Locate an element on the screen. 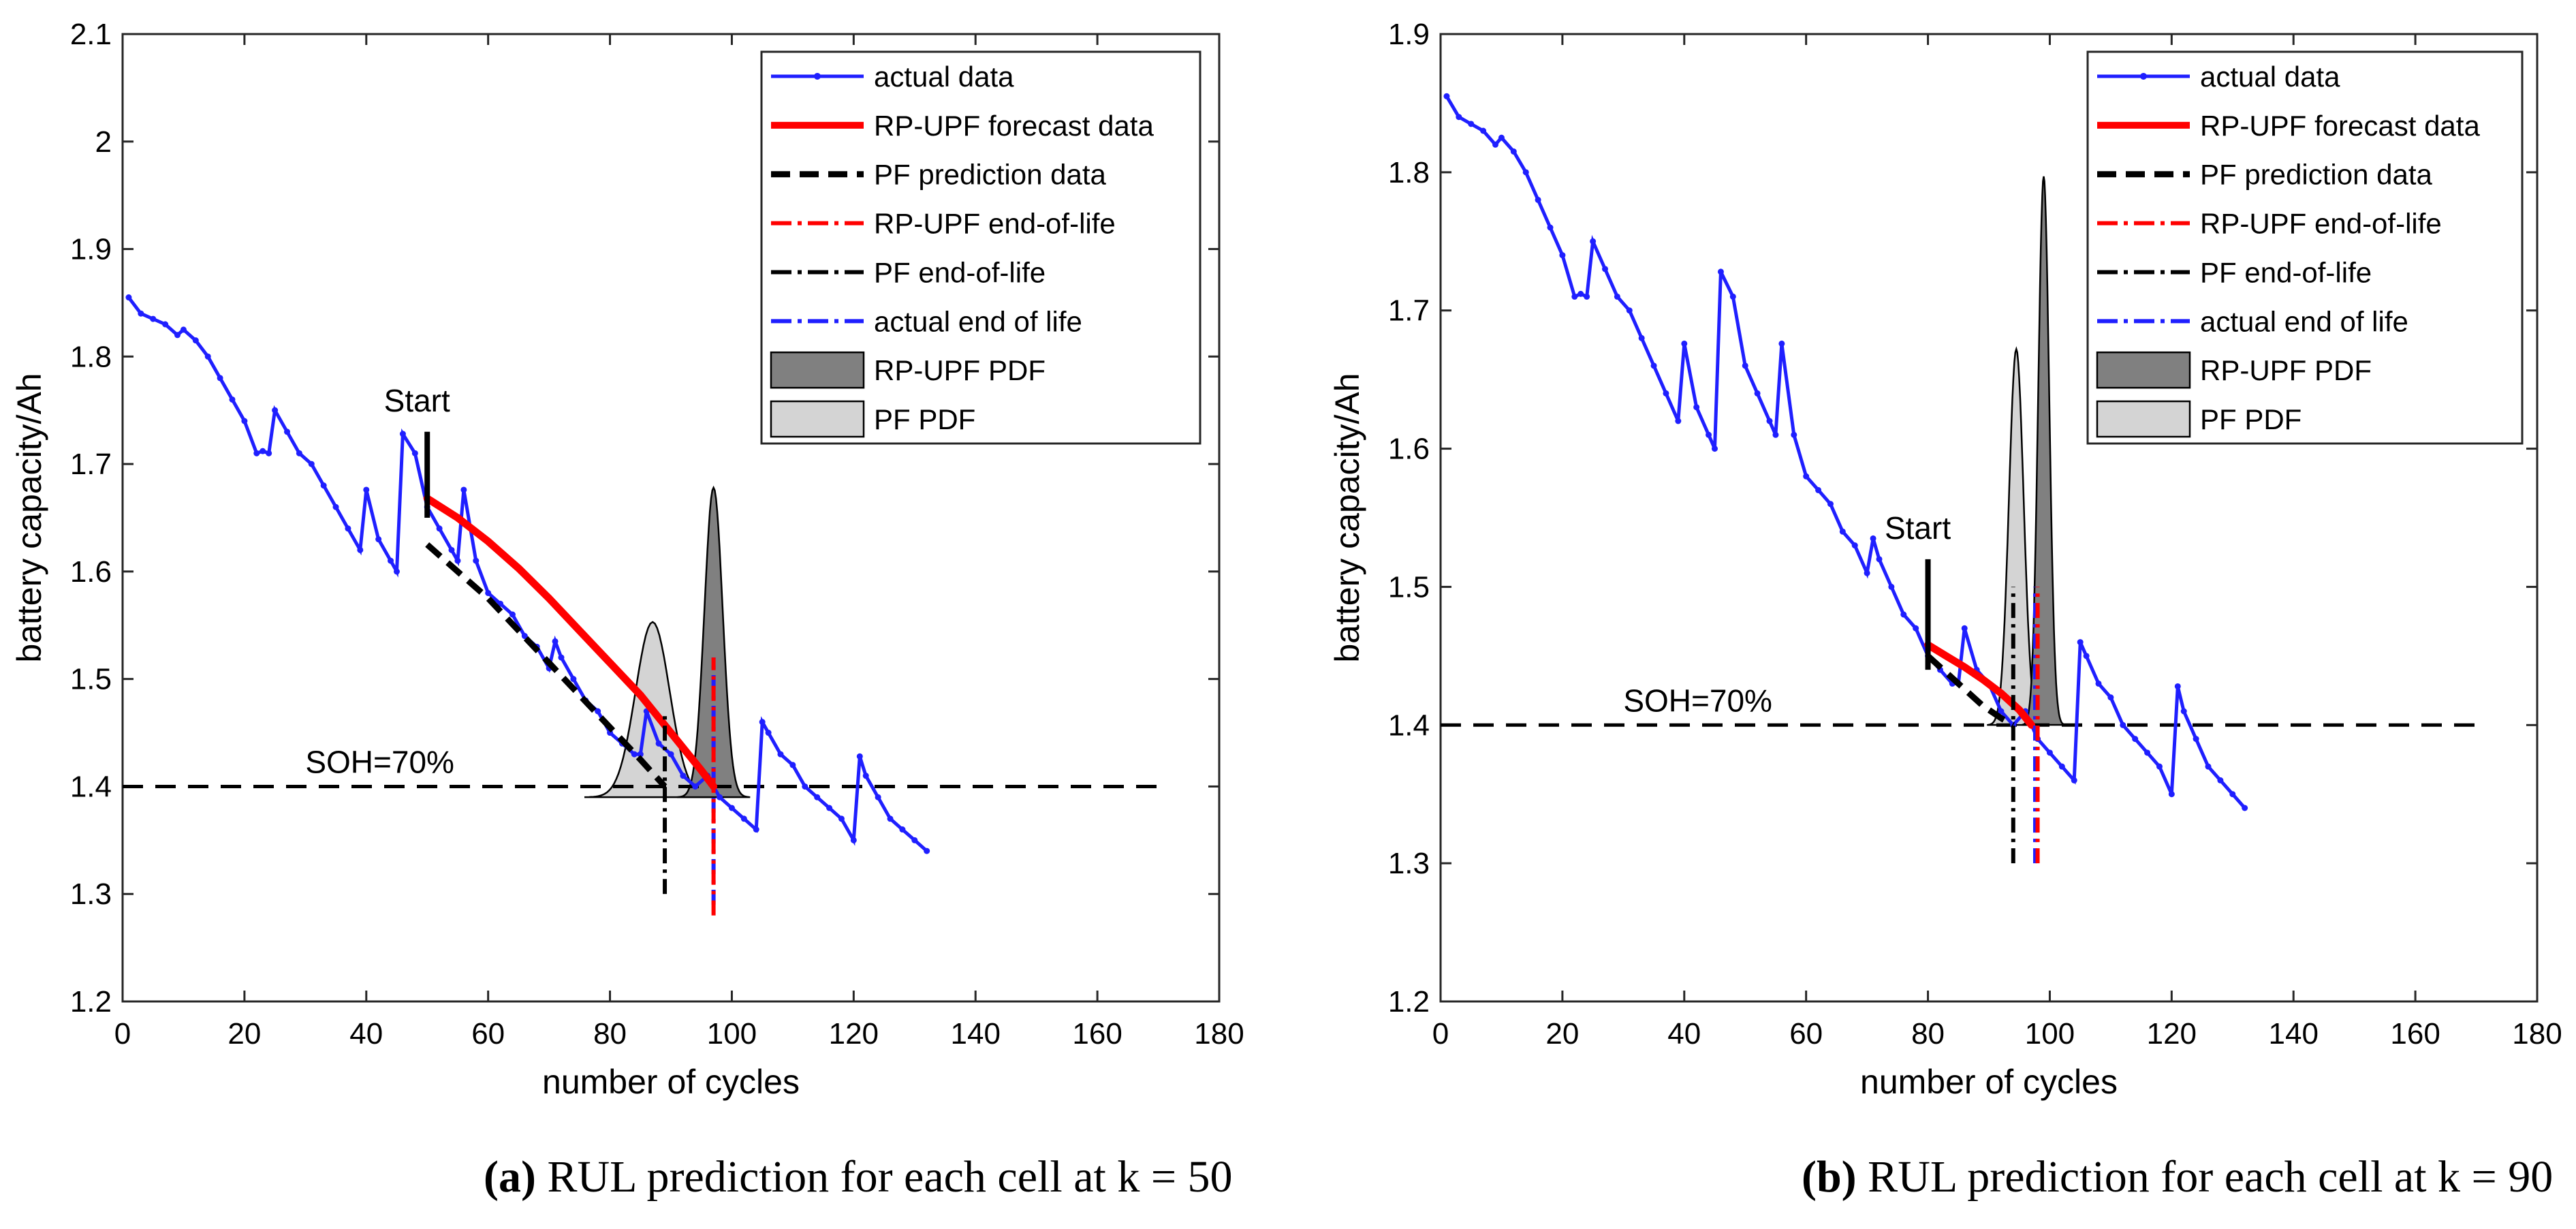 This screenshot has height=1229, width=2576. series-pf-prediction-data is located at coordinates (1971, 690).